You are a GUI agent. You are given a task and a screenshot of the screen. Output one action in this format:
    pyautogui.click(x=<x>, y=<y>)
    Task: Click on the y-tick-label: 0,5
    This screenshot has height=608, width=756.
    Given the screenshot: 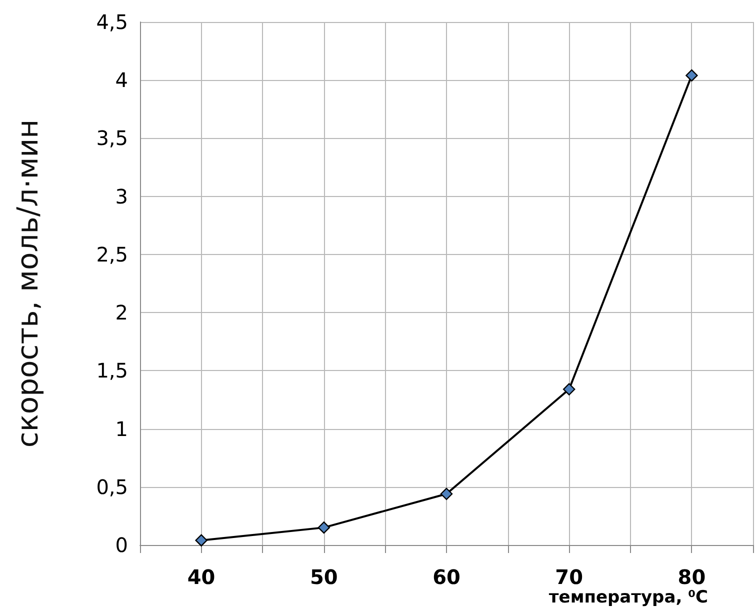 What is the action you would take?
    pyautogui.click(x=112, y=486)
    